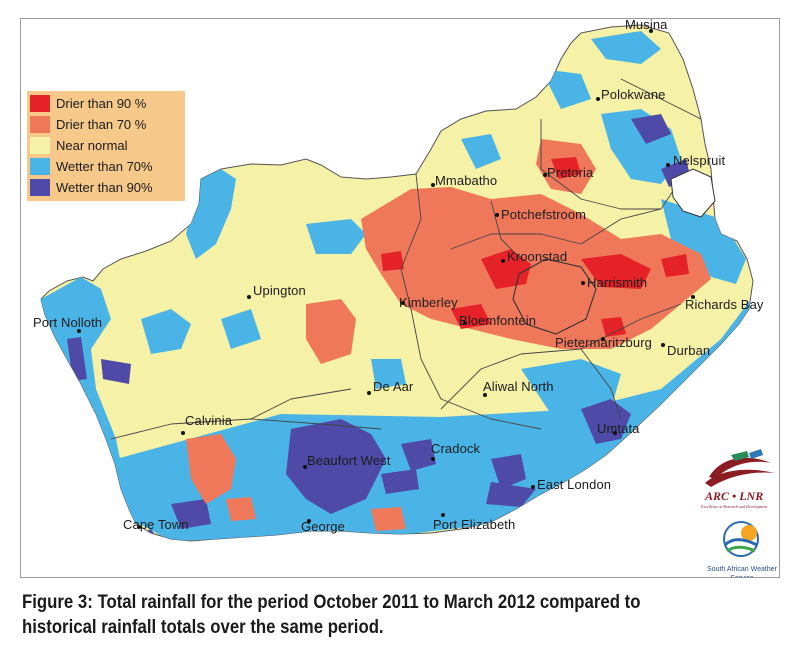  What do you see at coordinates (518, 386) in the screenshot?
I see `place-aliwal-north: Aliwal North` at bounding box center [518, 386].